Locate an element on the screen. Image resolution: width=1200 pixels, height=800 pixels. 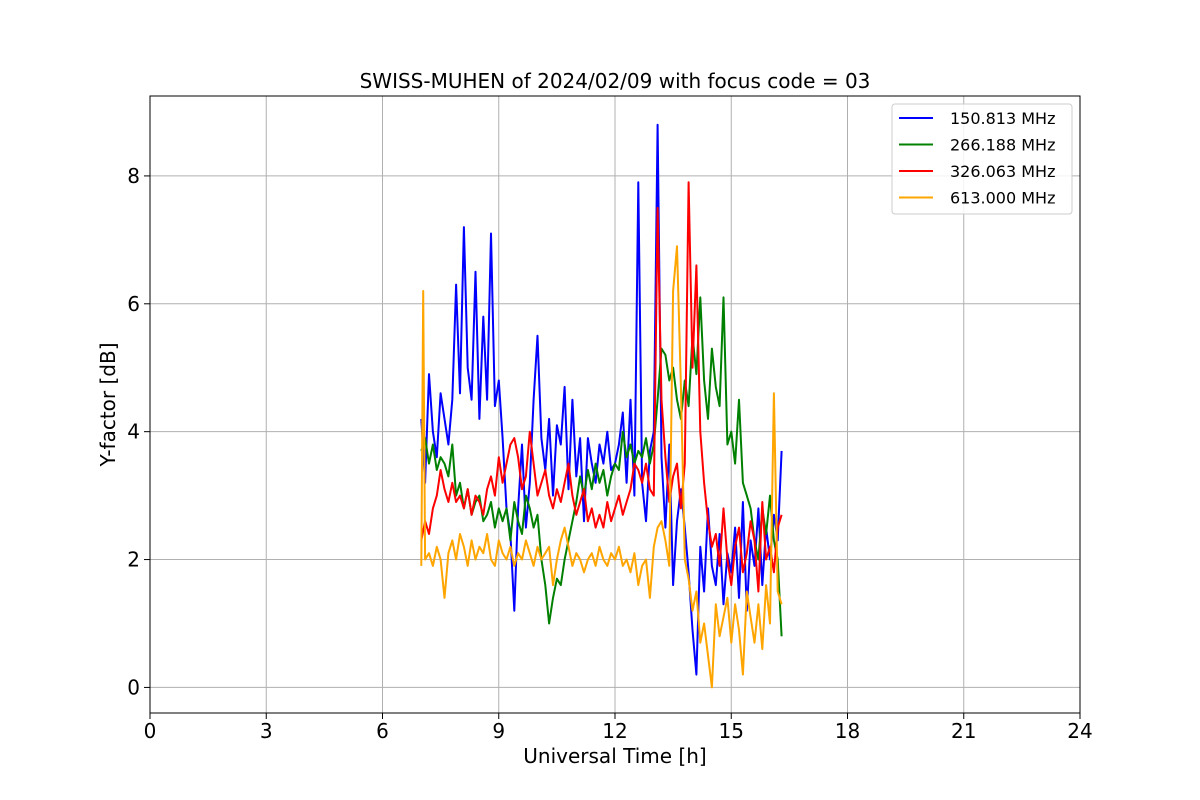
x-tick-label: 0 is located at coordinates (150, 731).